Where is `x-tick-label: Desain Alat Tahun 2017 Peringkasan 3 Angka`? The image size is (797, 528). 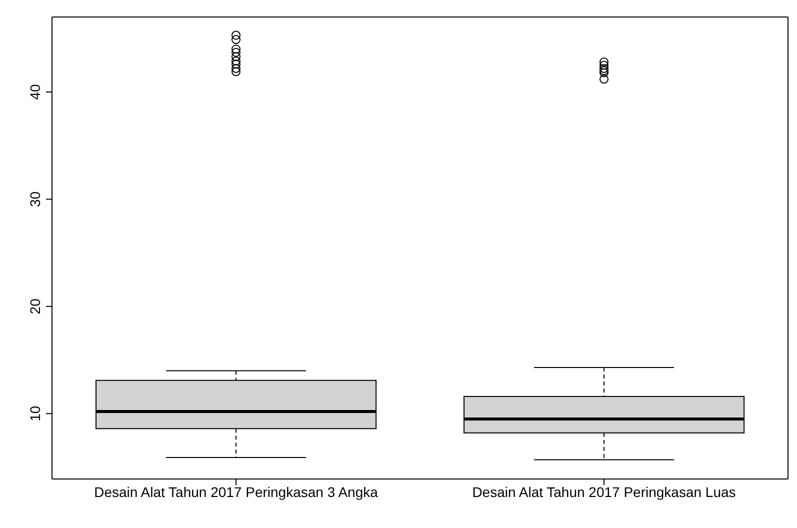 x-tick-label: Desain Alat Tahun 2017 Peringkasan 3 Angka is located at coordinates (236, 492).